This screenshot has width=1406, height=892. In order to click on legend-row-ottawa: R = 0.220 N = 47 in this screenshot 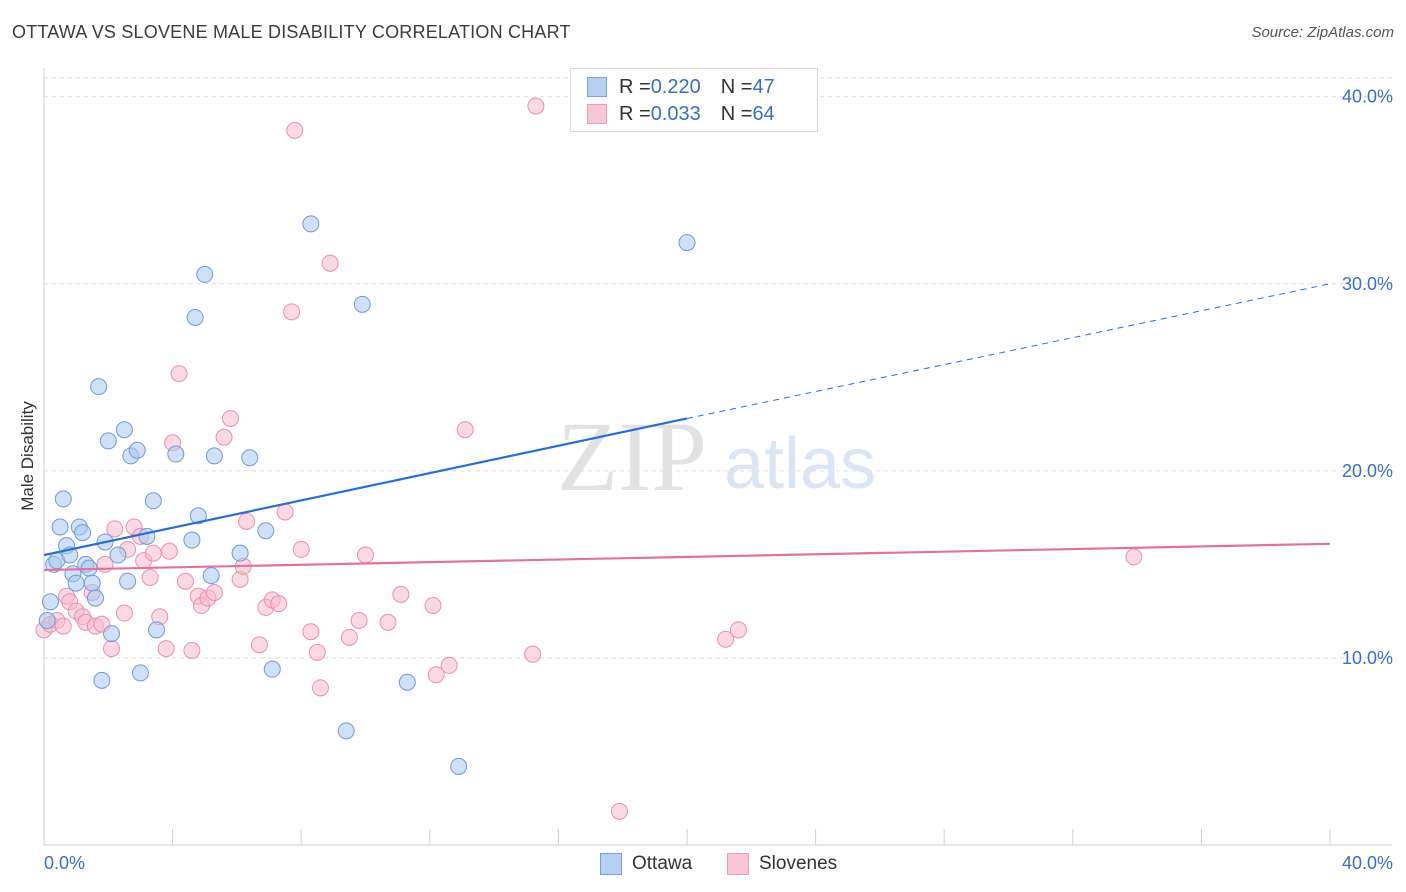, I will do `click(681, 87)`.